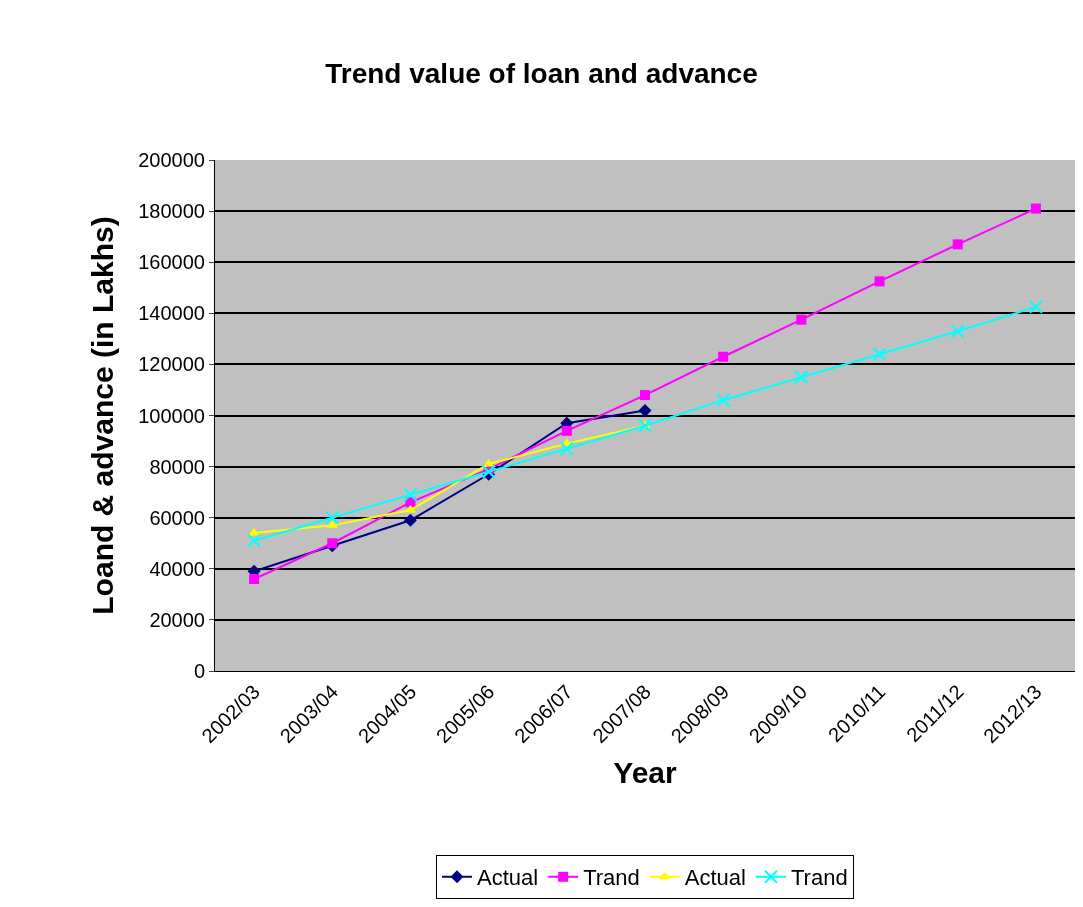 This screenshot has width=1083, height=907. What do you see at coordinates (171, 364) in the screenshot?
I see `y-tick-label: 120000` at bounding box center [171, 364].